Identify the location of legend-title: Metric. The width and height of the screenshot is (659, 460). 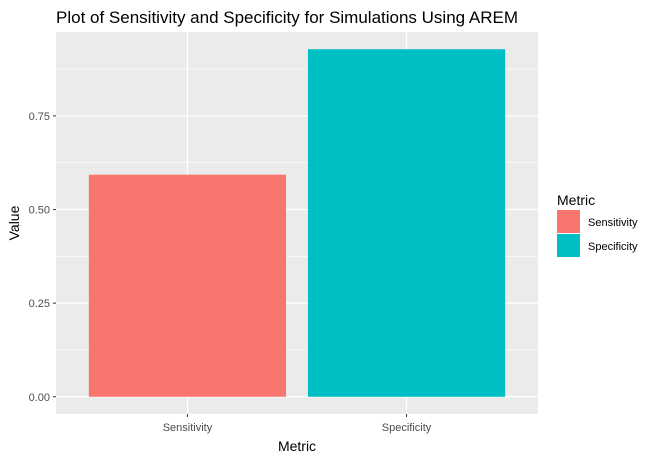
(576, 200).